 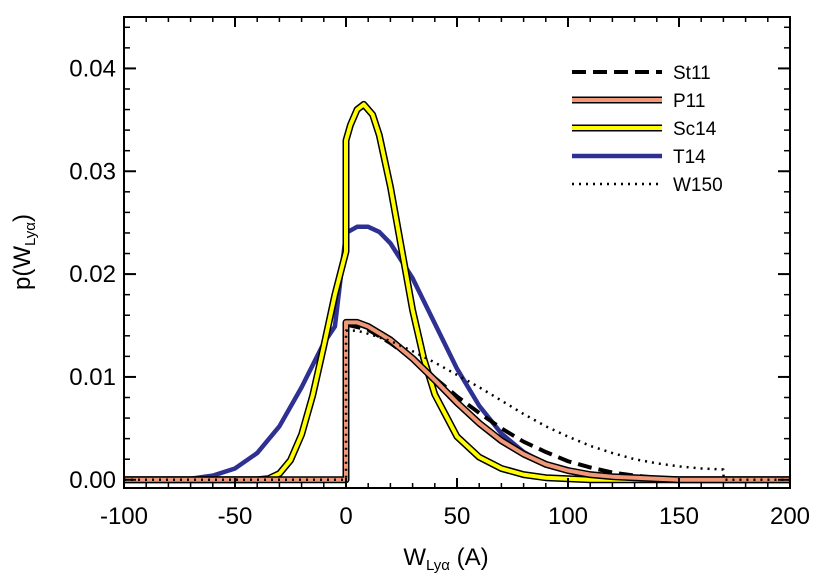 What do you see at coordinates (689, 157) in the screenshot?
I see `legend-label-t14: T14` at bounding box center [689, 157].